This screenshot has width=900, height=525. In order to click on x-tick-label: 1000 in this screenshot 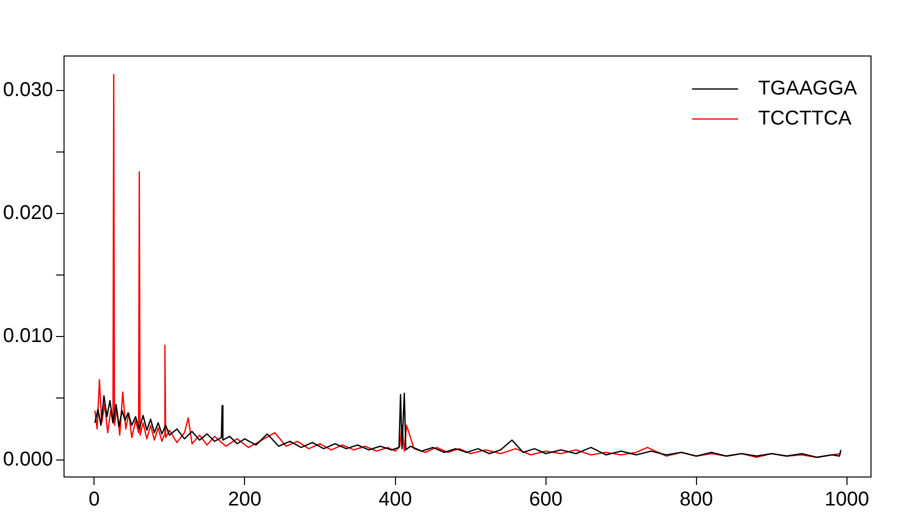, I will do `click(847, 499)`.